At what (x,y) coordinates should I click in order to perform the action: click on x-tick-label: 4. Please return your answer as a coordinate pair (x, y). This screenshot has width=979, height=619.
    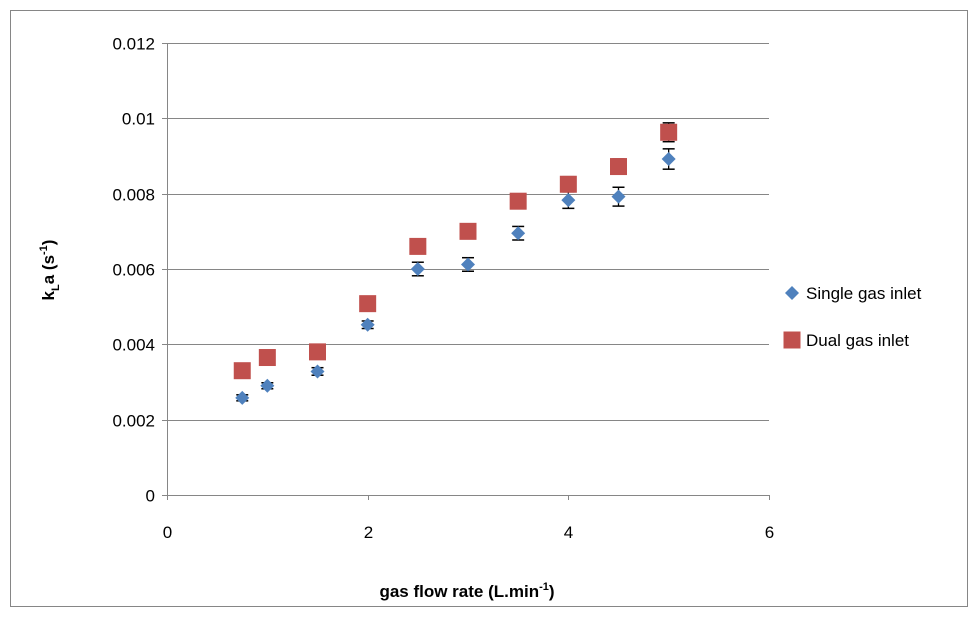
    Looking at the image, I should click on (568, 532).